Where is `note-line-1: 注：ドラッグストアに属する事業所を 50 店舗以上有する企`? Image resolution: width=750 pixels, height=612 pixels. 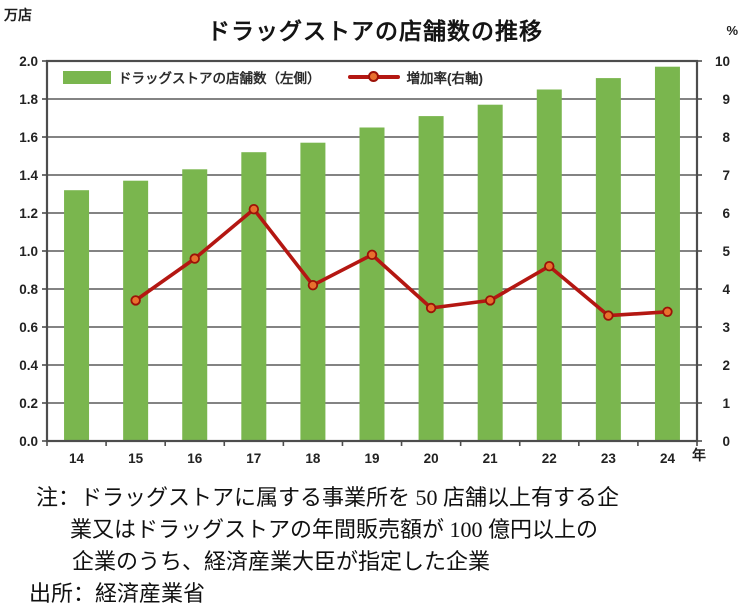 note-line-1: 注：ドラッグストアに属する事業所を 50 店舗以上有する企 is located at coordinates (328, 497).